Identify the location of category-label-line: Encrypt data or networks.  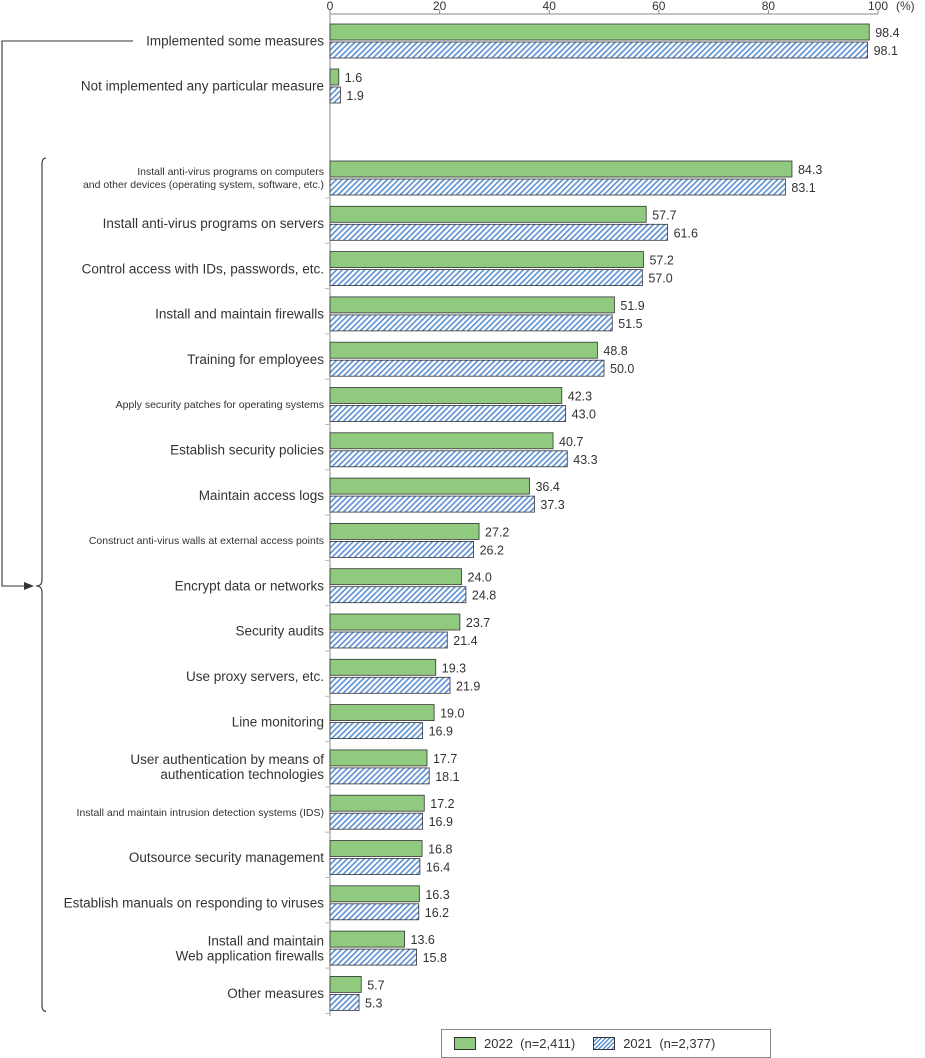
(250, 585).